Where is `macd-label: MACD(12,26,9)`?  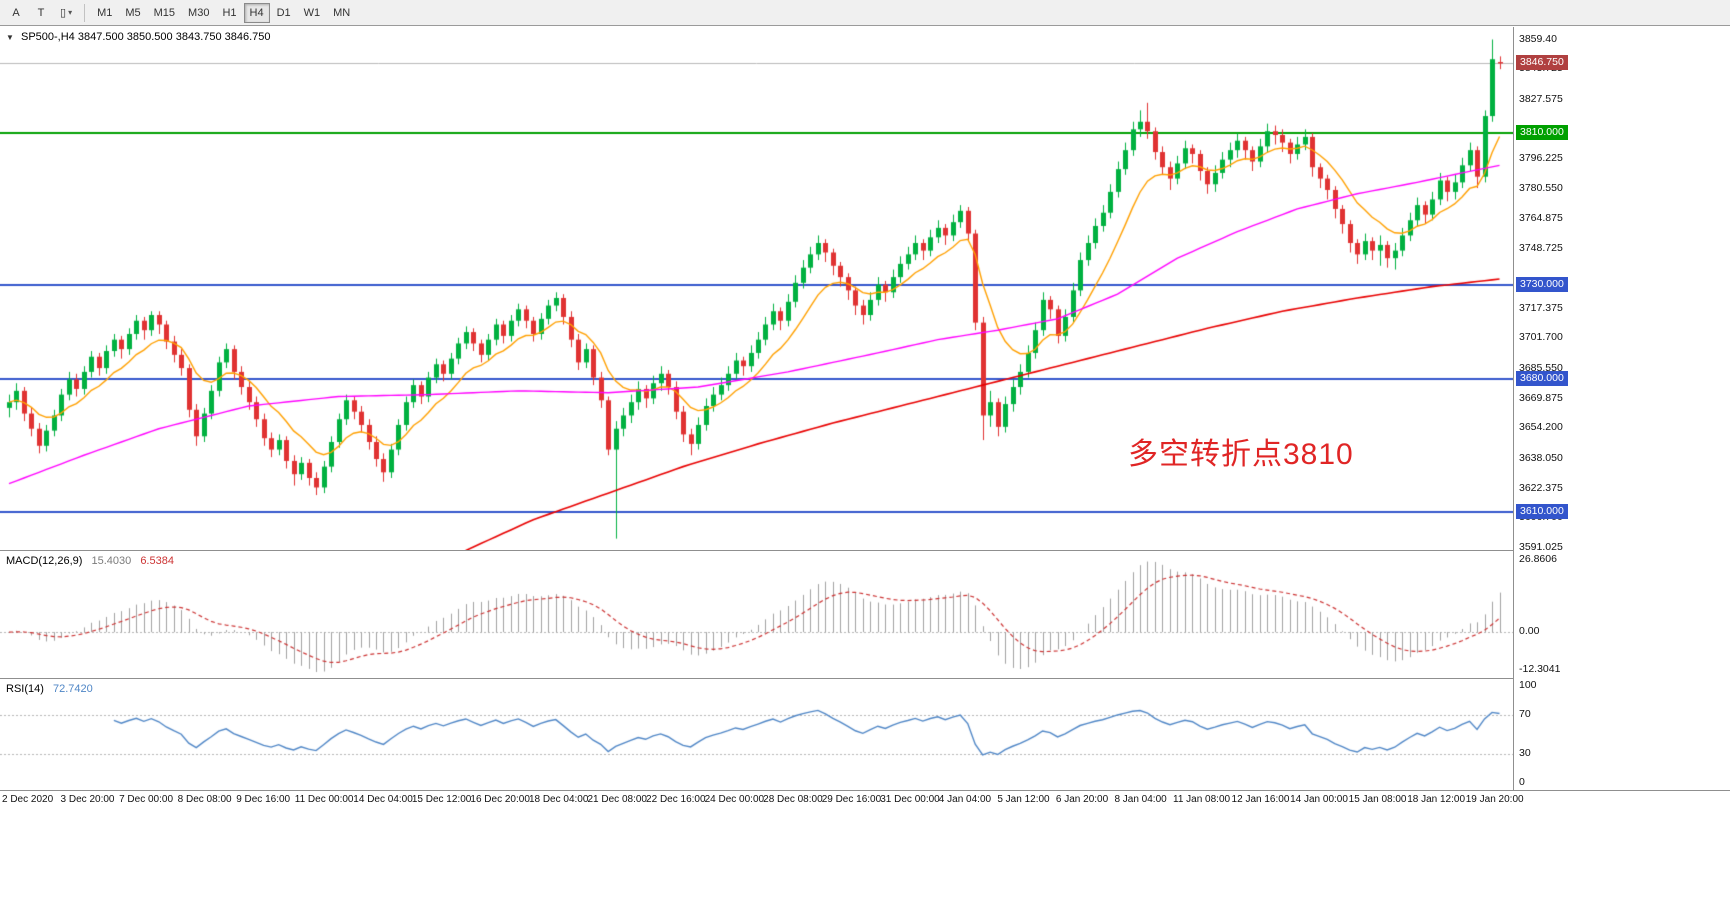
macd-label: MACD(12,26,9) is located at coordinates (44, 561).